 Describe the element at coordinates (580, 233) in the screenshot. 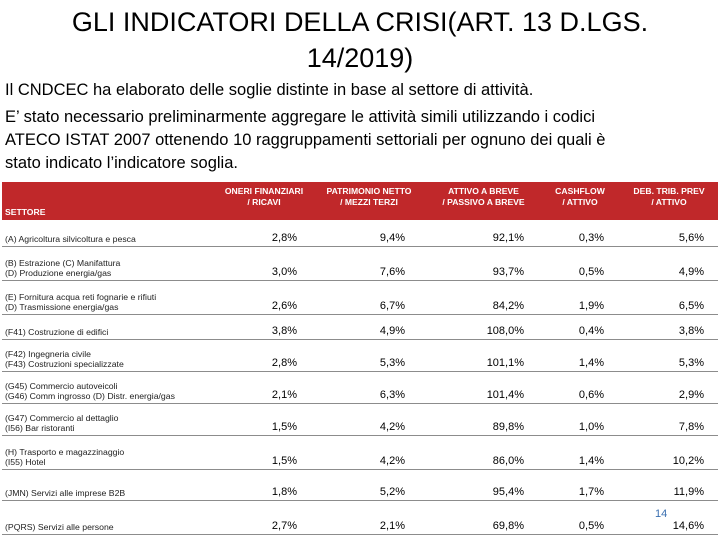

I see `value-cell: 0,3%` at that location.